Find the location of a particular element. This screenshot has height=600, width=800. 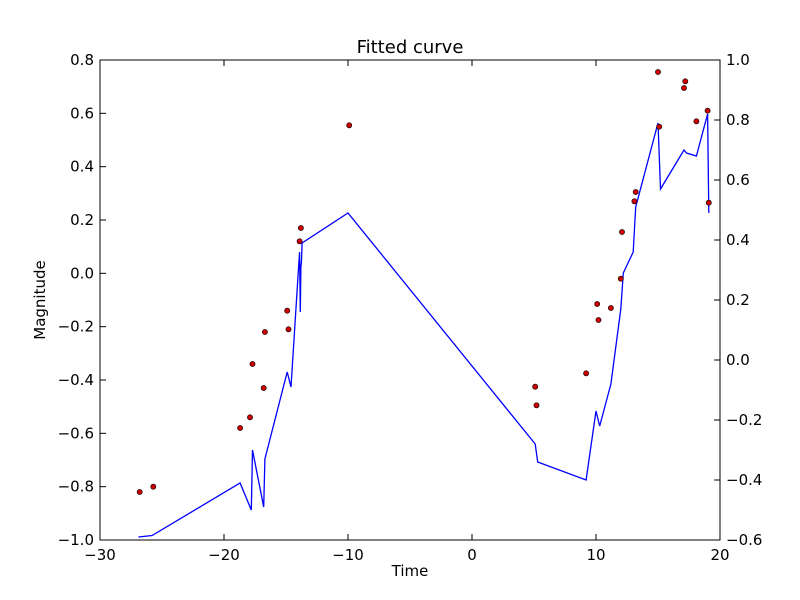

y2-tick-label: −0.6 is located at coordinates (744, 540).